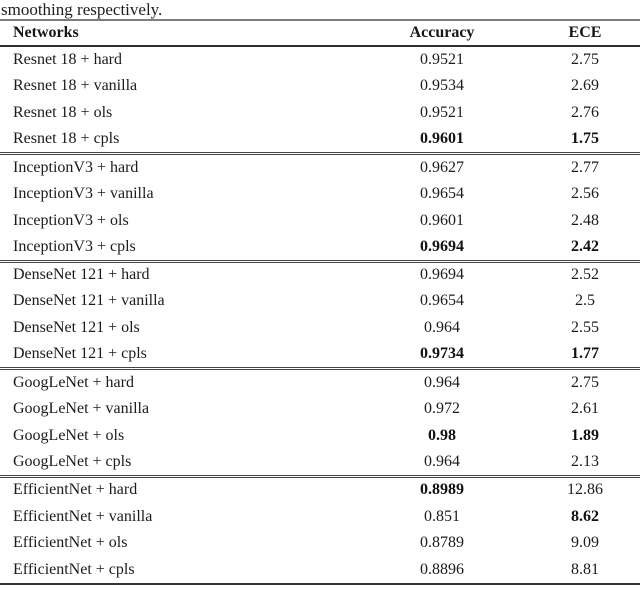 Image resolution: width=640 pixels, height=601 pixels. Describe the element at coordinates (83, 193) in the screenshot. I see `cell-network: InceptionV3 + vanilla` at that location.